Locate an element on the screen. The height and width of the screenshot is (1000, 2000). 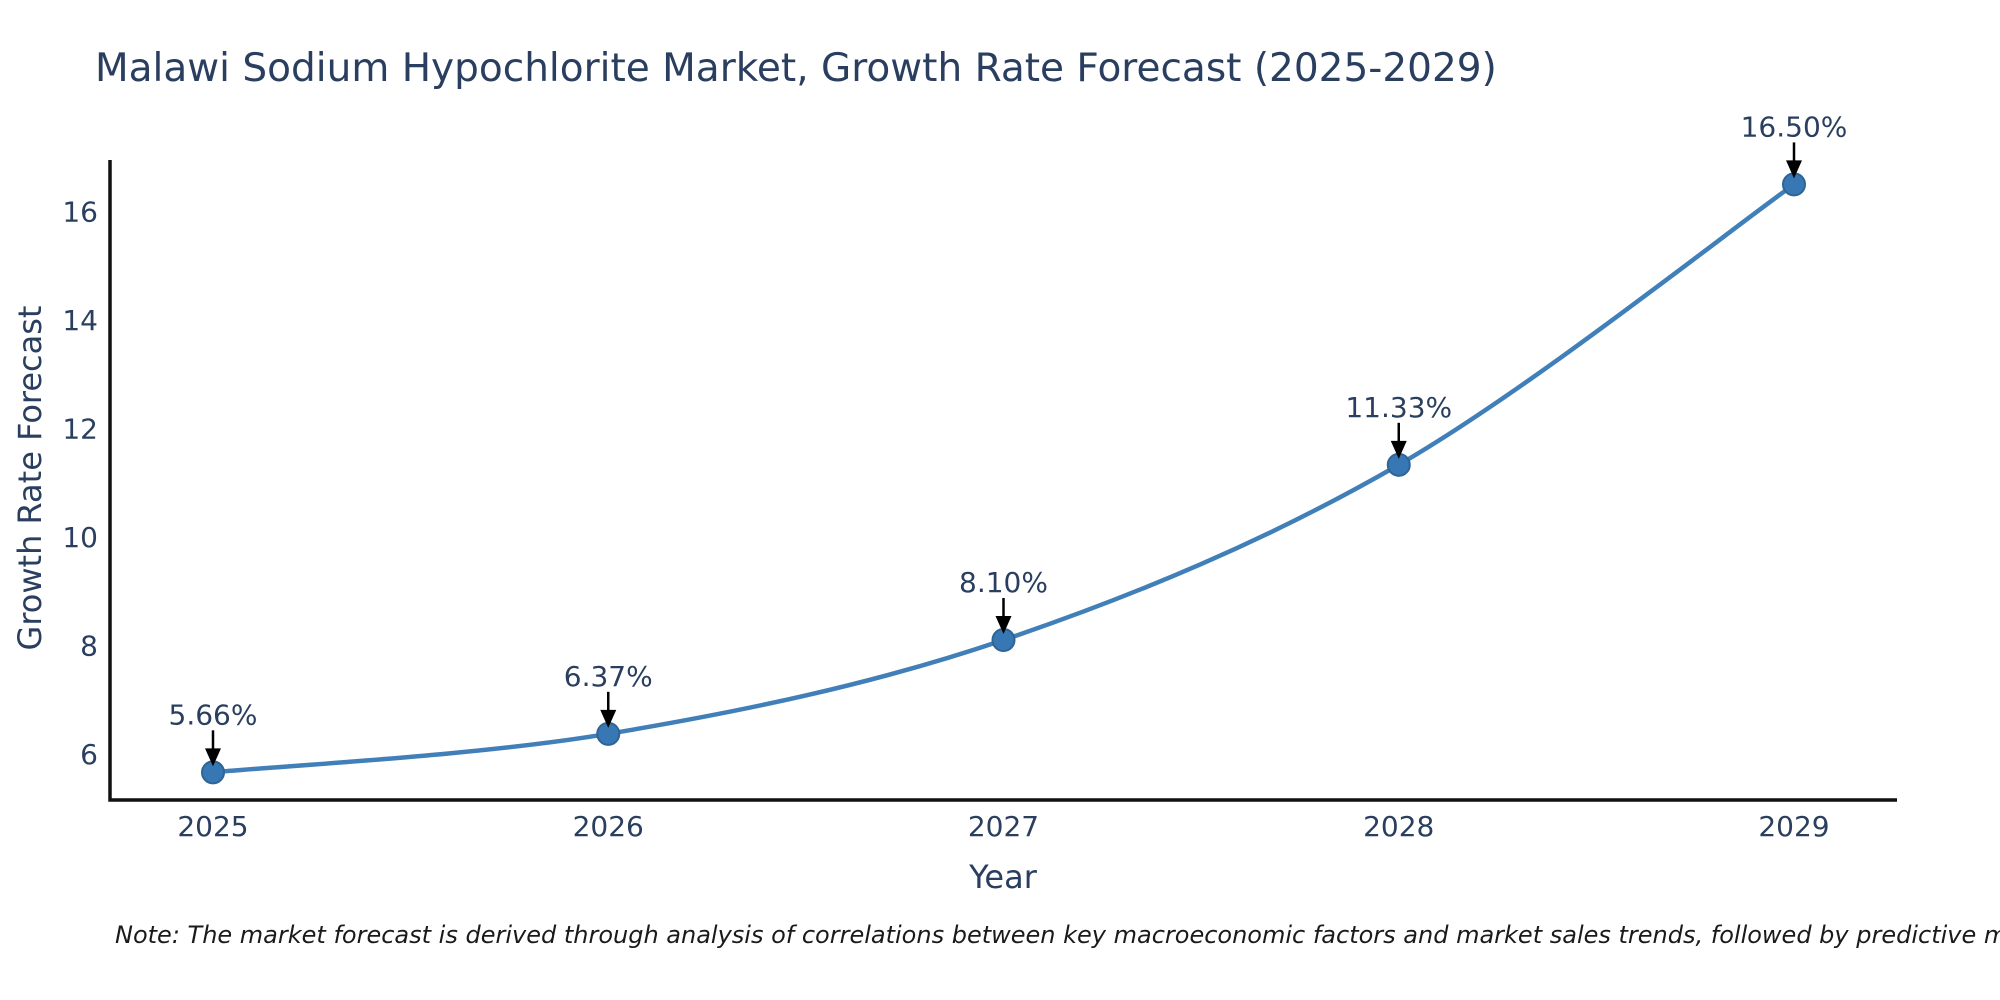
x-tick-label: 2025 is located at coordinates (212, 826).